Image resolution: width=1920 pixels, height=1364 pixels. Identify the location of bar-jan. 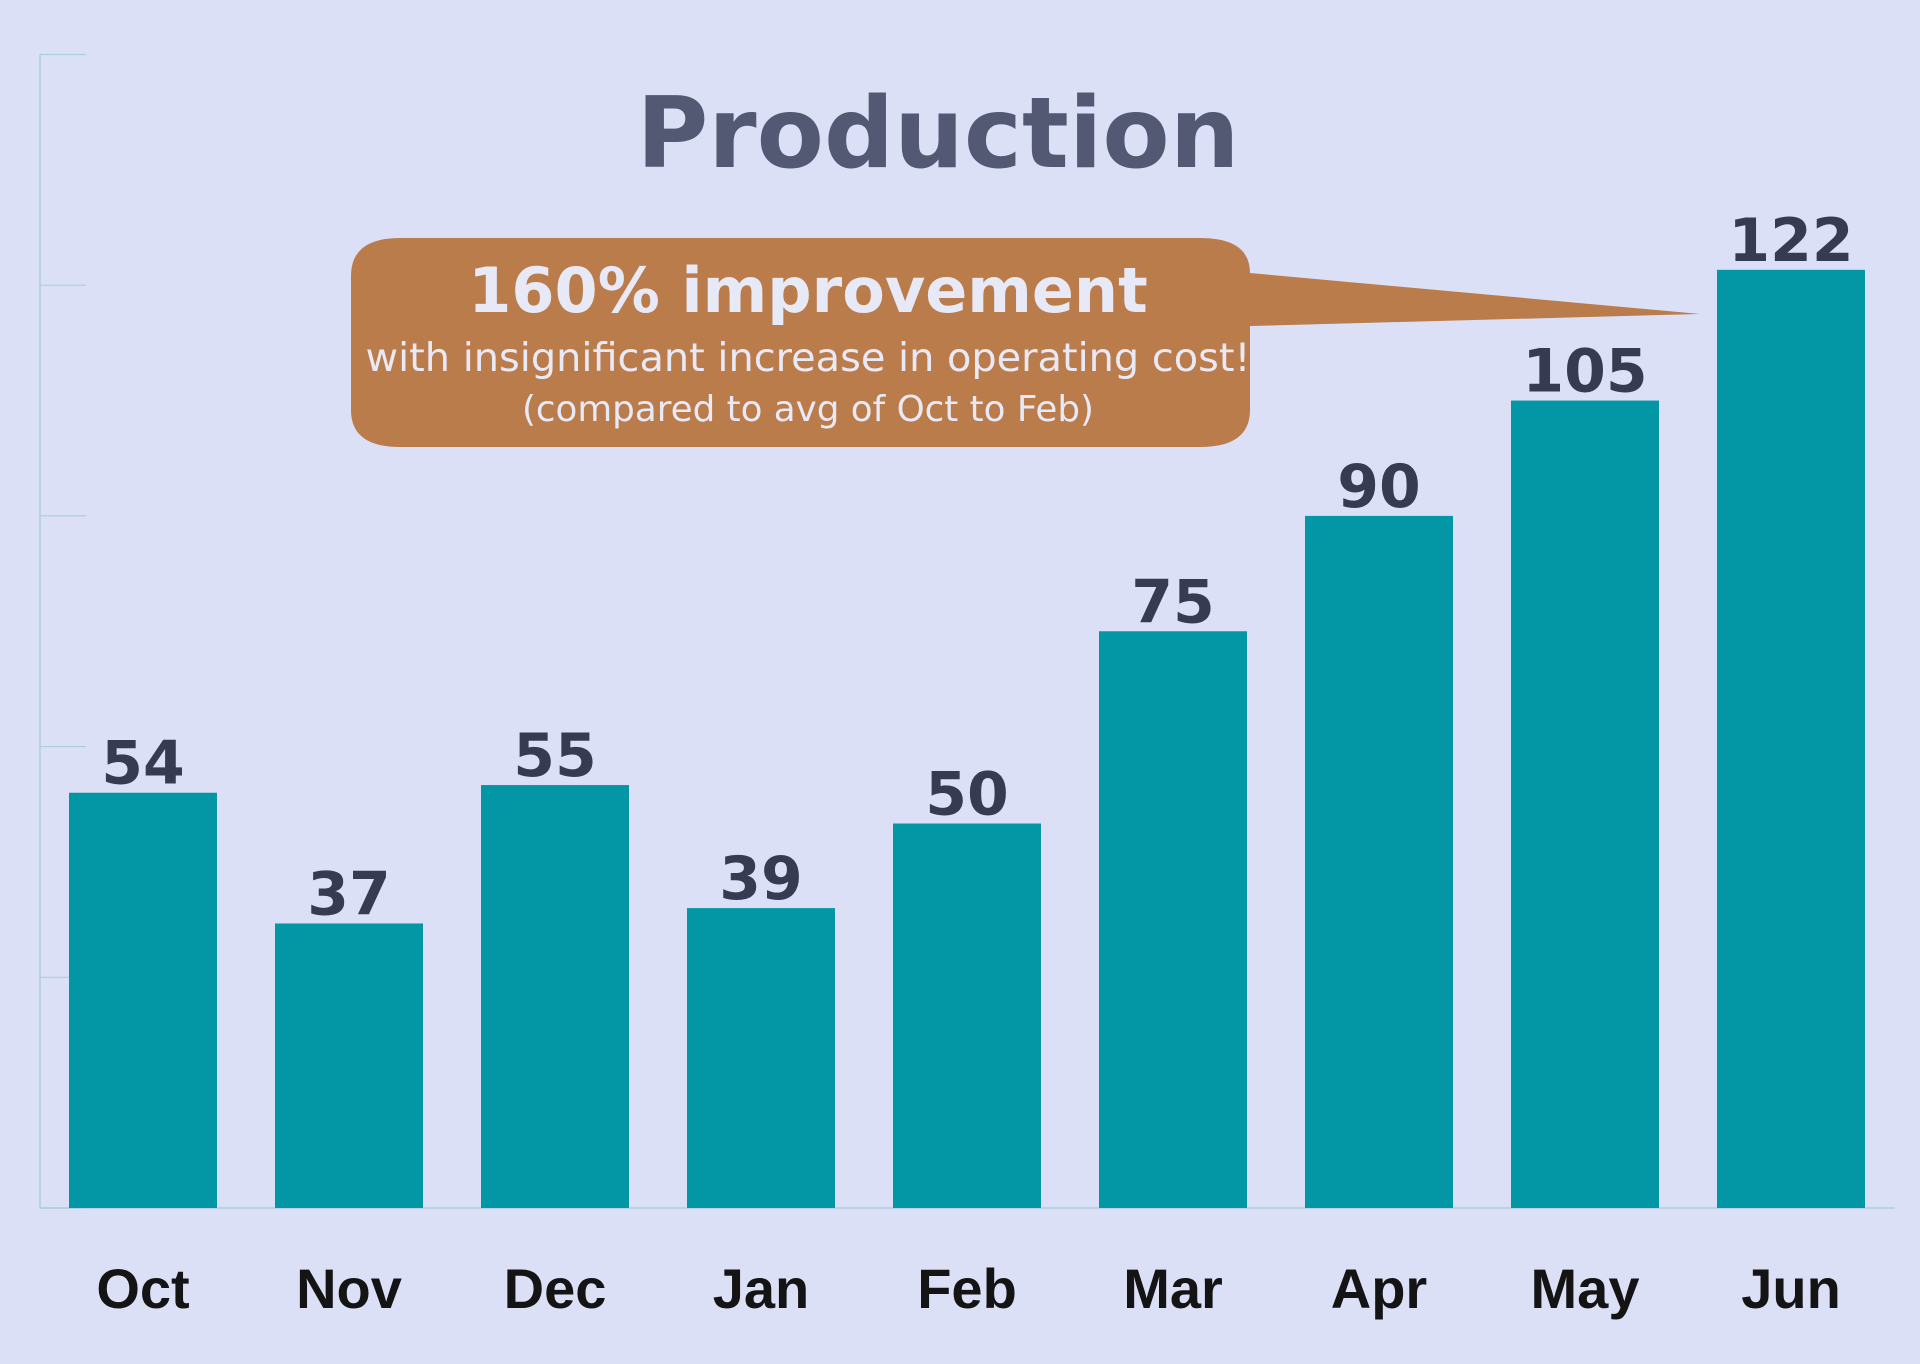
(761, 1058).